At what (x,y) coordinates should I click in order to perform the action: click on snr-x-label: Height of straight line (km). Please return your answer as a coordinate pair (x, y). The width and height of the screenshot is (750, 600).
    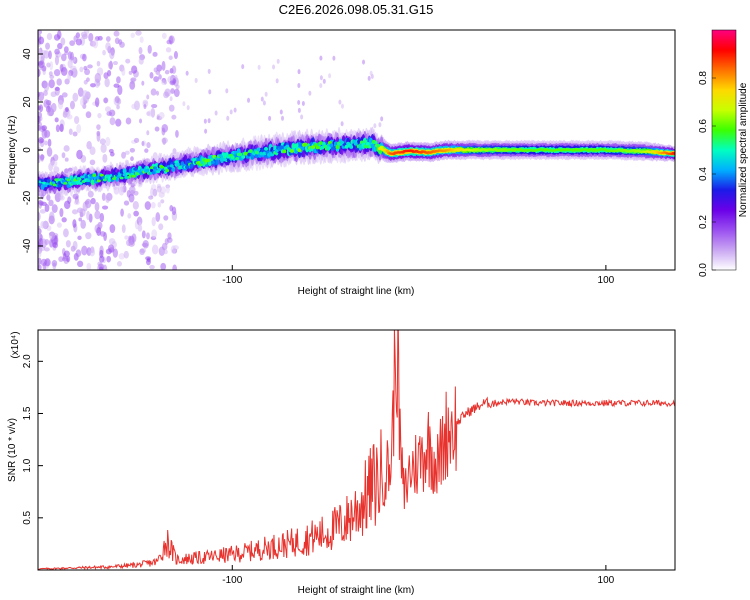
    Looking at the image, I should click on (356, 590).